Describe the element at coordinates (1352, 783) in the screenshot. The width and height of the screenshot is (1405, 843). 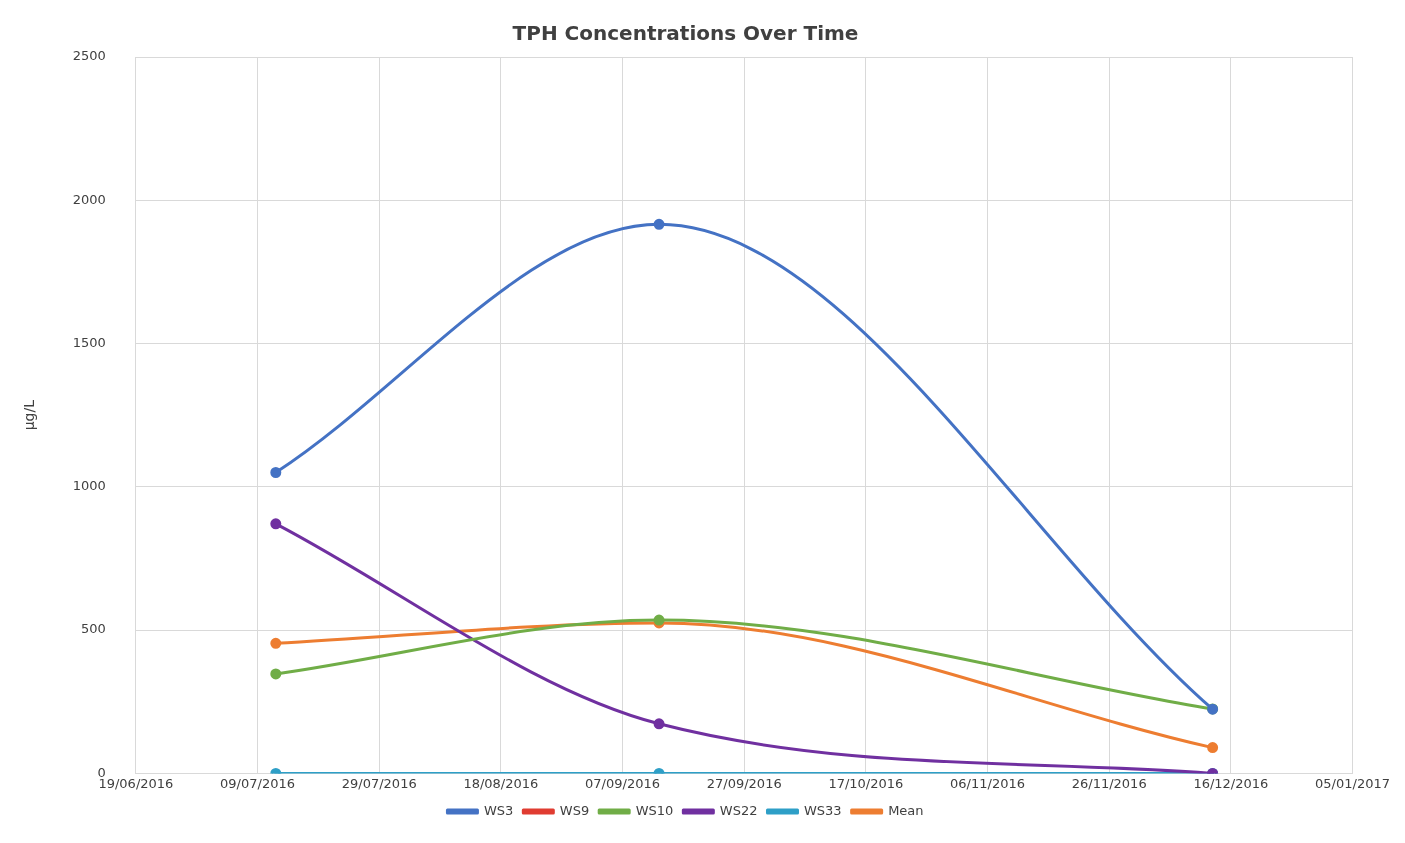
I see `x-tick-label: 05/01/2017` at that location.